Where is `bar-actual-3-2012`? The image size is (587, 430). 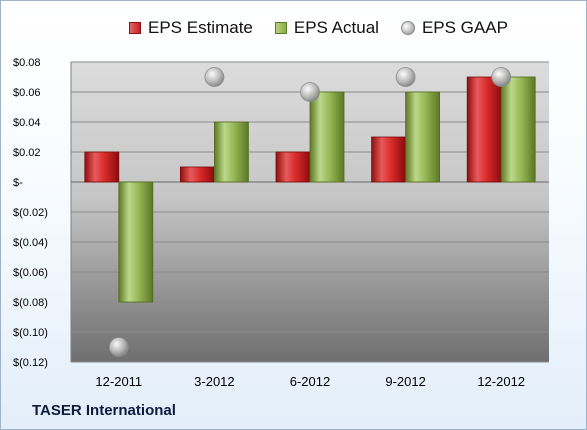
bar-actual-3-2012 is located at coordinates (231, 152).